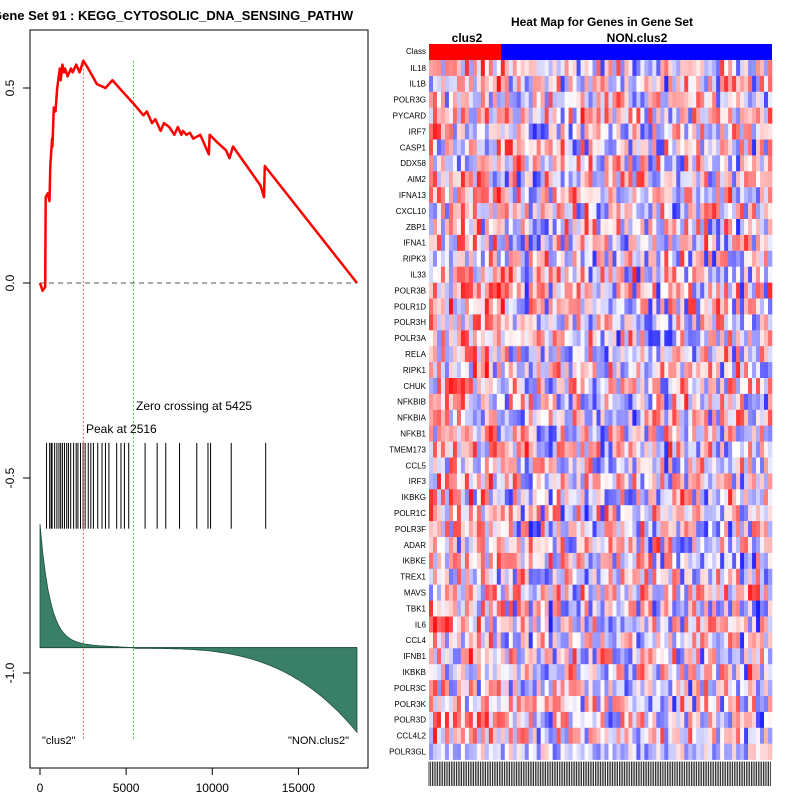 The height and width of the screenshot is (800, 800). What do you see at coordinates (410, 116) in the screenshot?
I see `gene-label: PYCARD` at bounding box center [410, 116].